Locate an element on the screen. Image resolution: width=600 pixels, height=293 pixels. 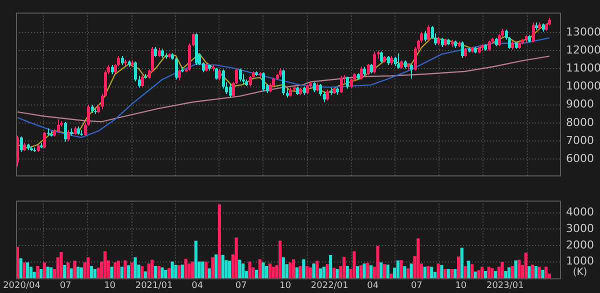
y-tick-label: 9000 is located at coordinates (580, 104).